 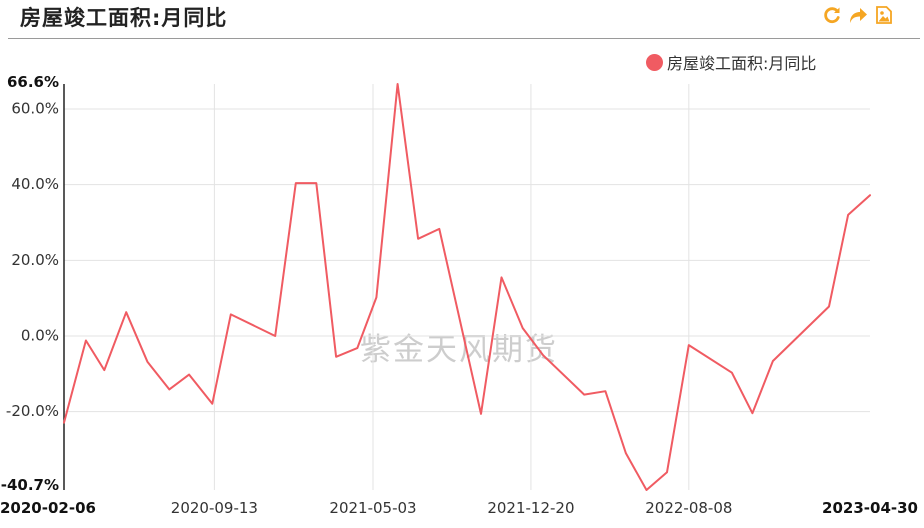 What do you see at coordinates (32, 411) in the screenshot?
I see `y-tick-label: -20.0%` at bounding box center [32, 411].